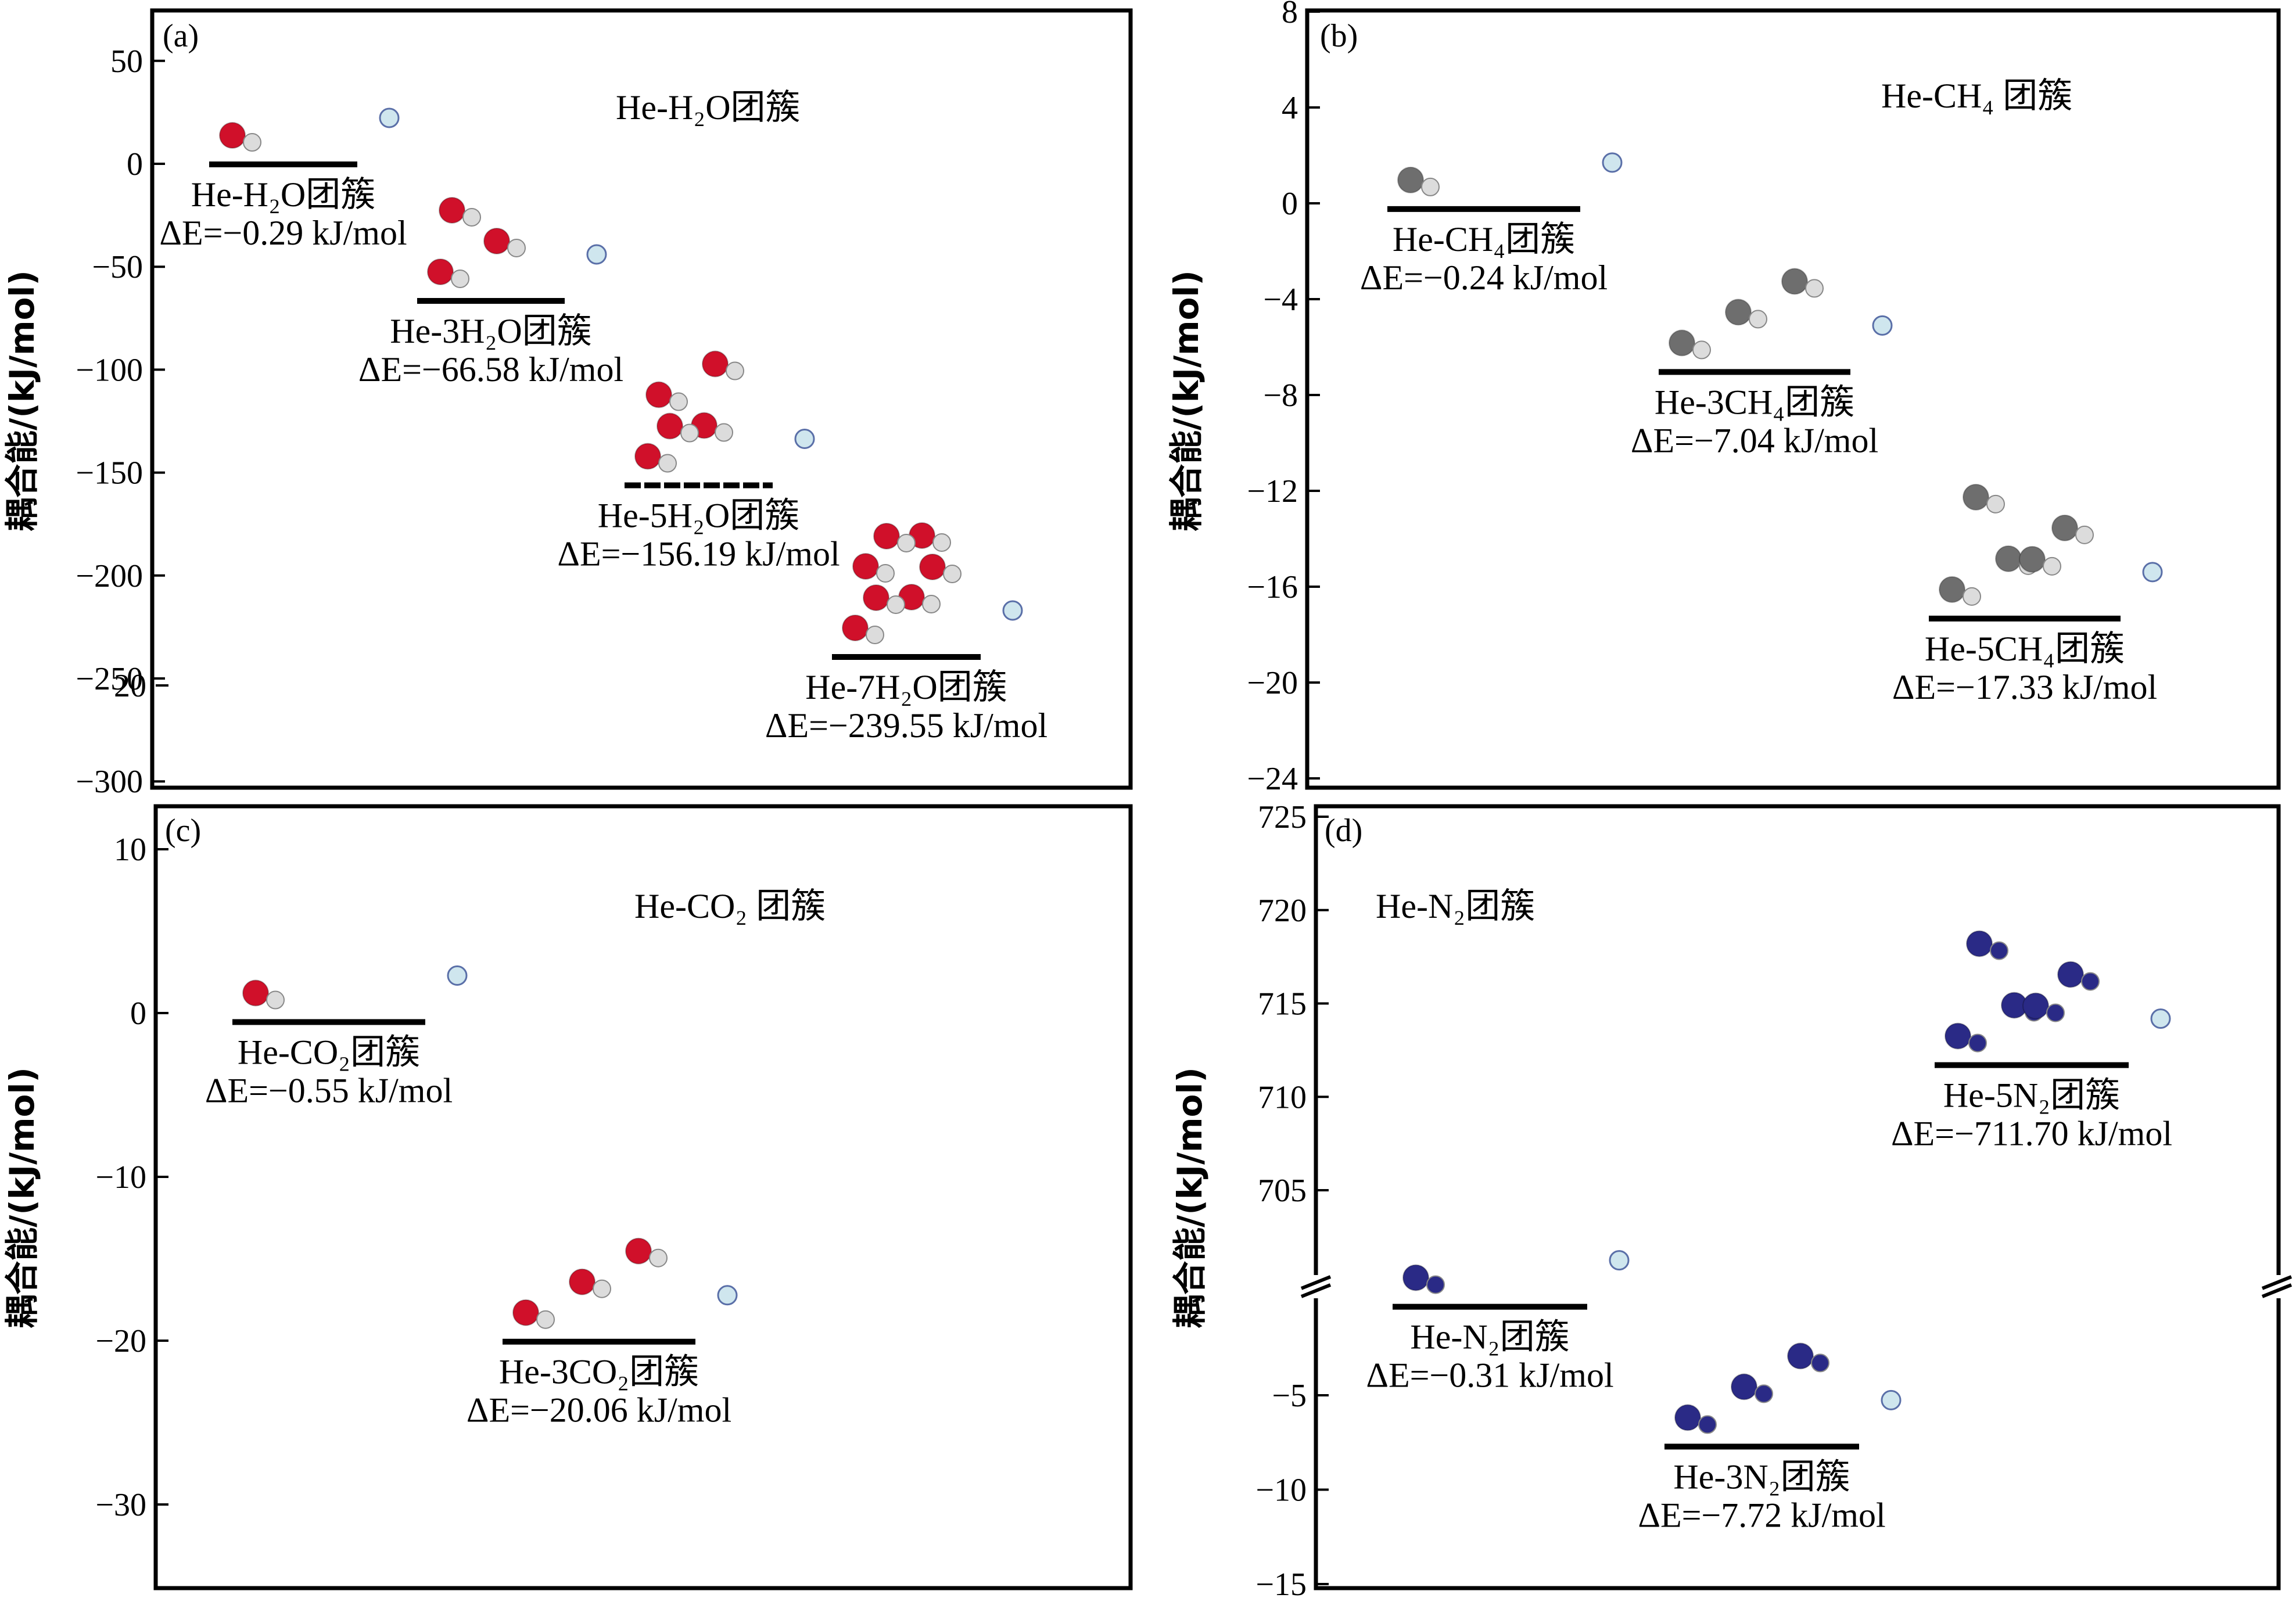  What do you see at coordinates (906, 725) in the screenshot?
I see `level-energy: ΔE=−239.55 kJ/mol` at bounding box center [906, 725].